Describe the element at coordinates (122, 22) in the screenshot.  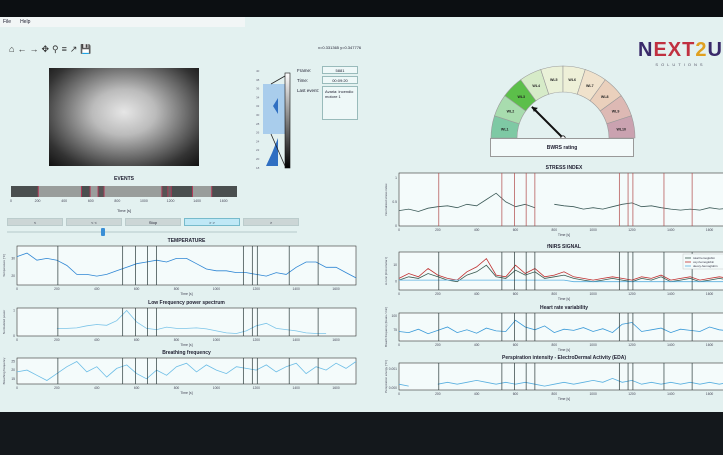
I see `menu-bar: File Help` at that location.